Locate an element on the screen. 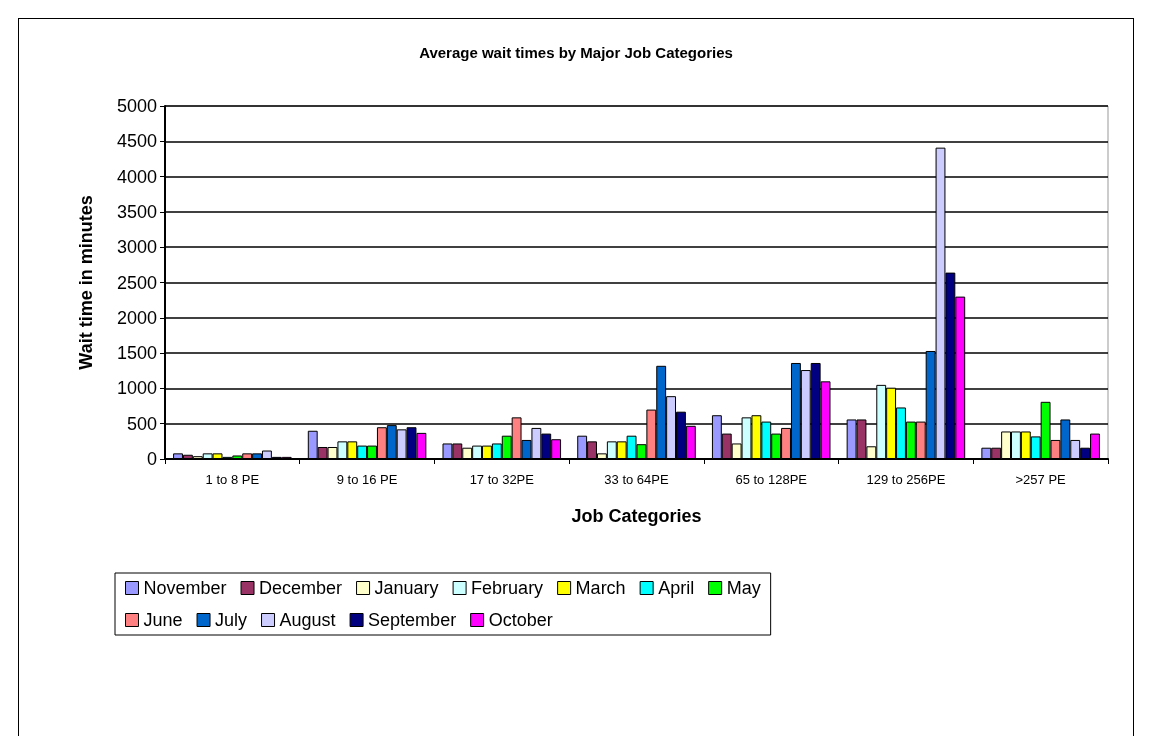 The image size is (1152, 736). legend-label: October is located at coordinates (520, 620).